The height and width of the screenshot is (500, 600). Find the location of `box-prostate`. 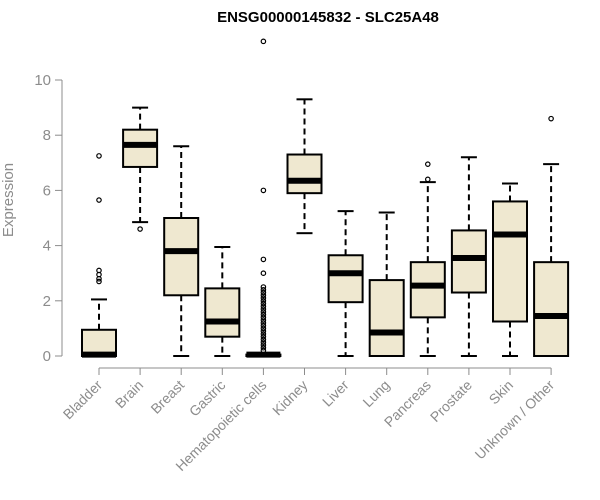

box-prostate is located at coordinates (468, 256).